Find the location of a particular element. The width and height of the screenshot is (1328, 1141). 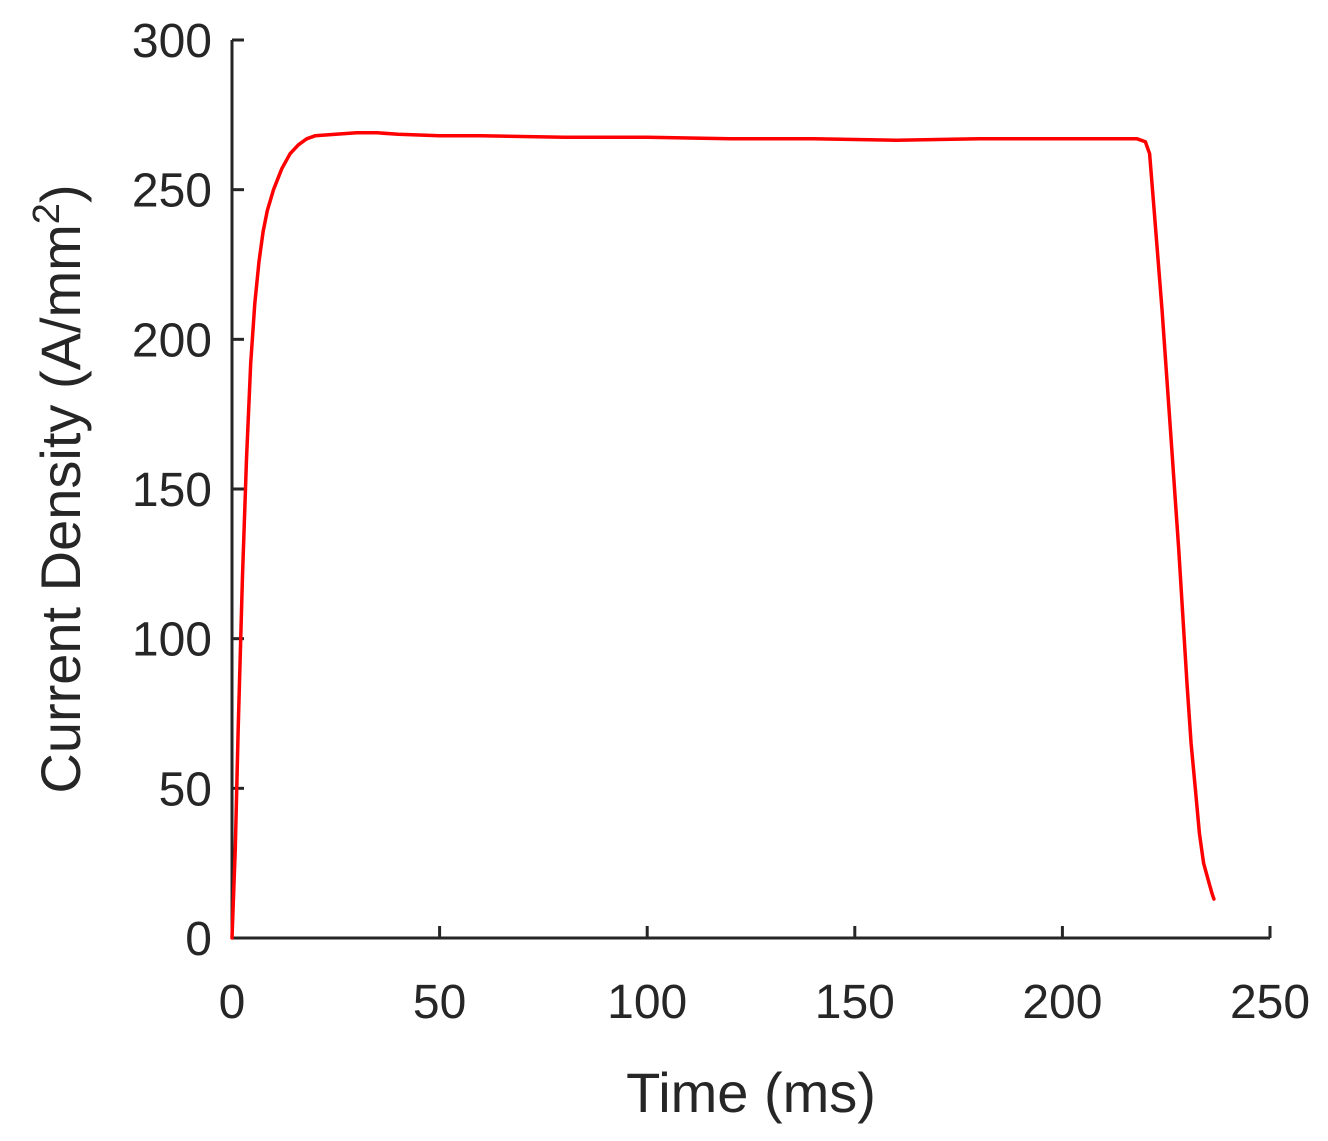

x-axis-label: Time (ms) is located at coordinates (751, 1092).